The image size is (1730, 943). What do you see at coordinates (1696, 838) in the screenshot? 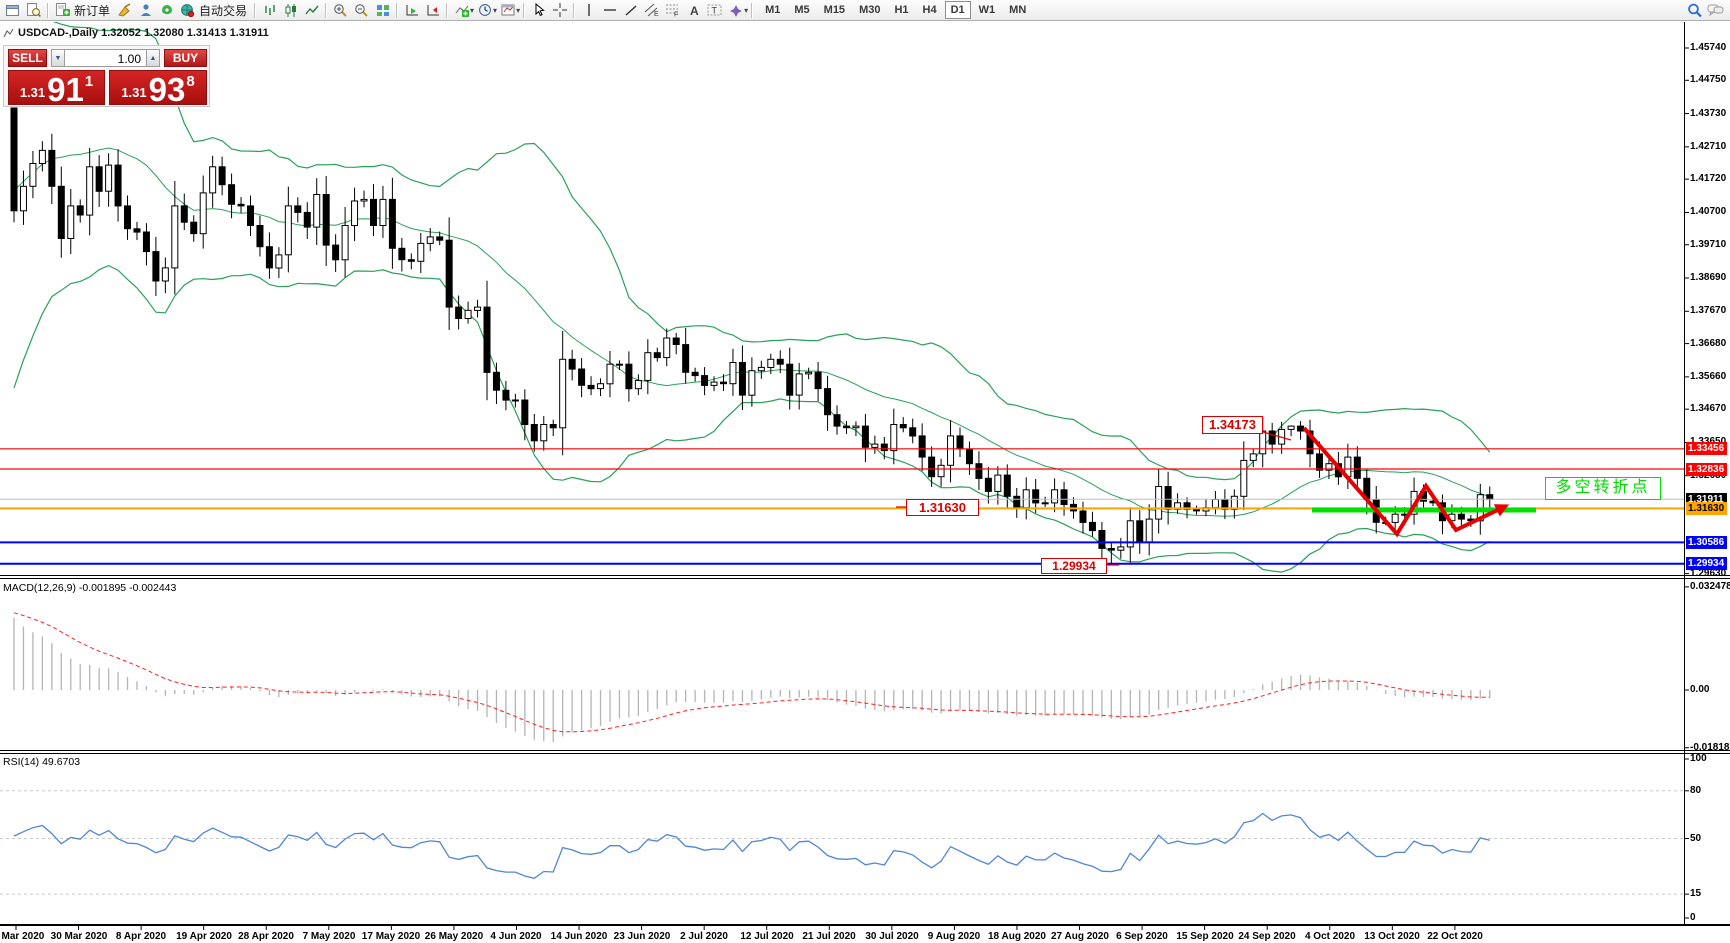
I see `rsi-tick-label: 50` at bounding box center [1696, 838].